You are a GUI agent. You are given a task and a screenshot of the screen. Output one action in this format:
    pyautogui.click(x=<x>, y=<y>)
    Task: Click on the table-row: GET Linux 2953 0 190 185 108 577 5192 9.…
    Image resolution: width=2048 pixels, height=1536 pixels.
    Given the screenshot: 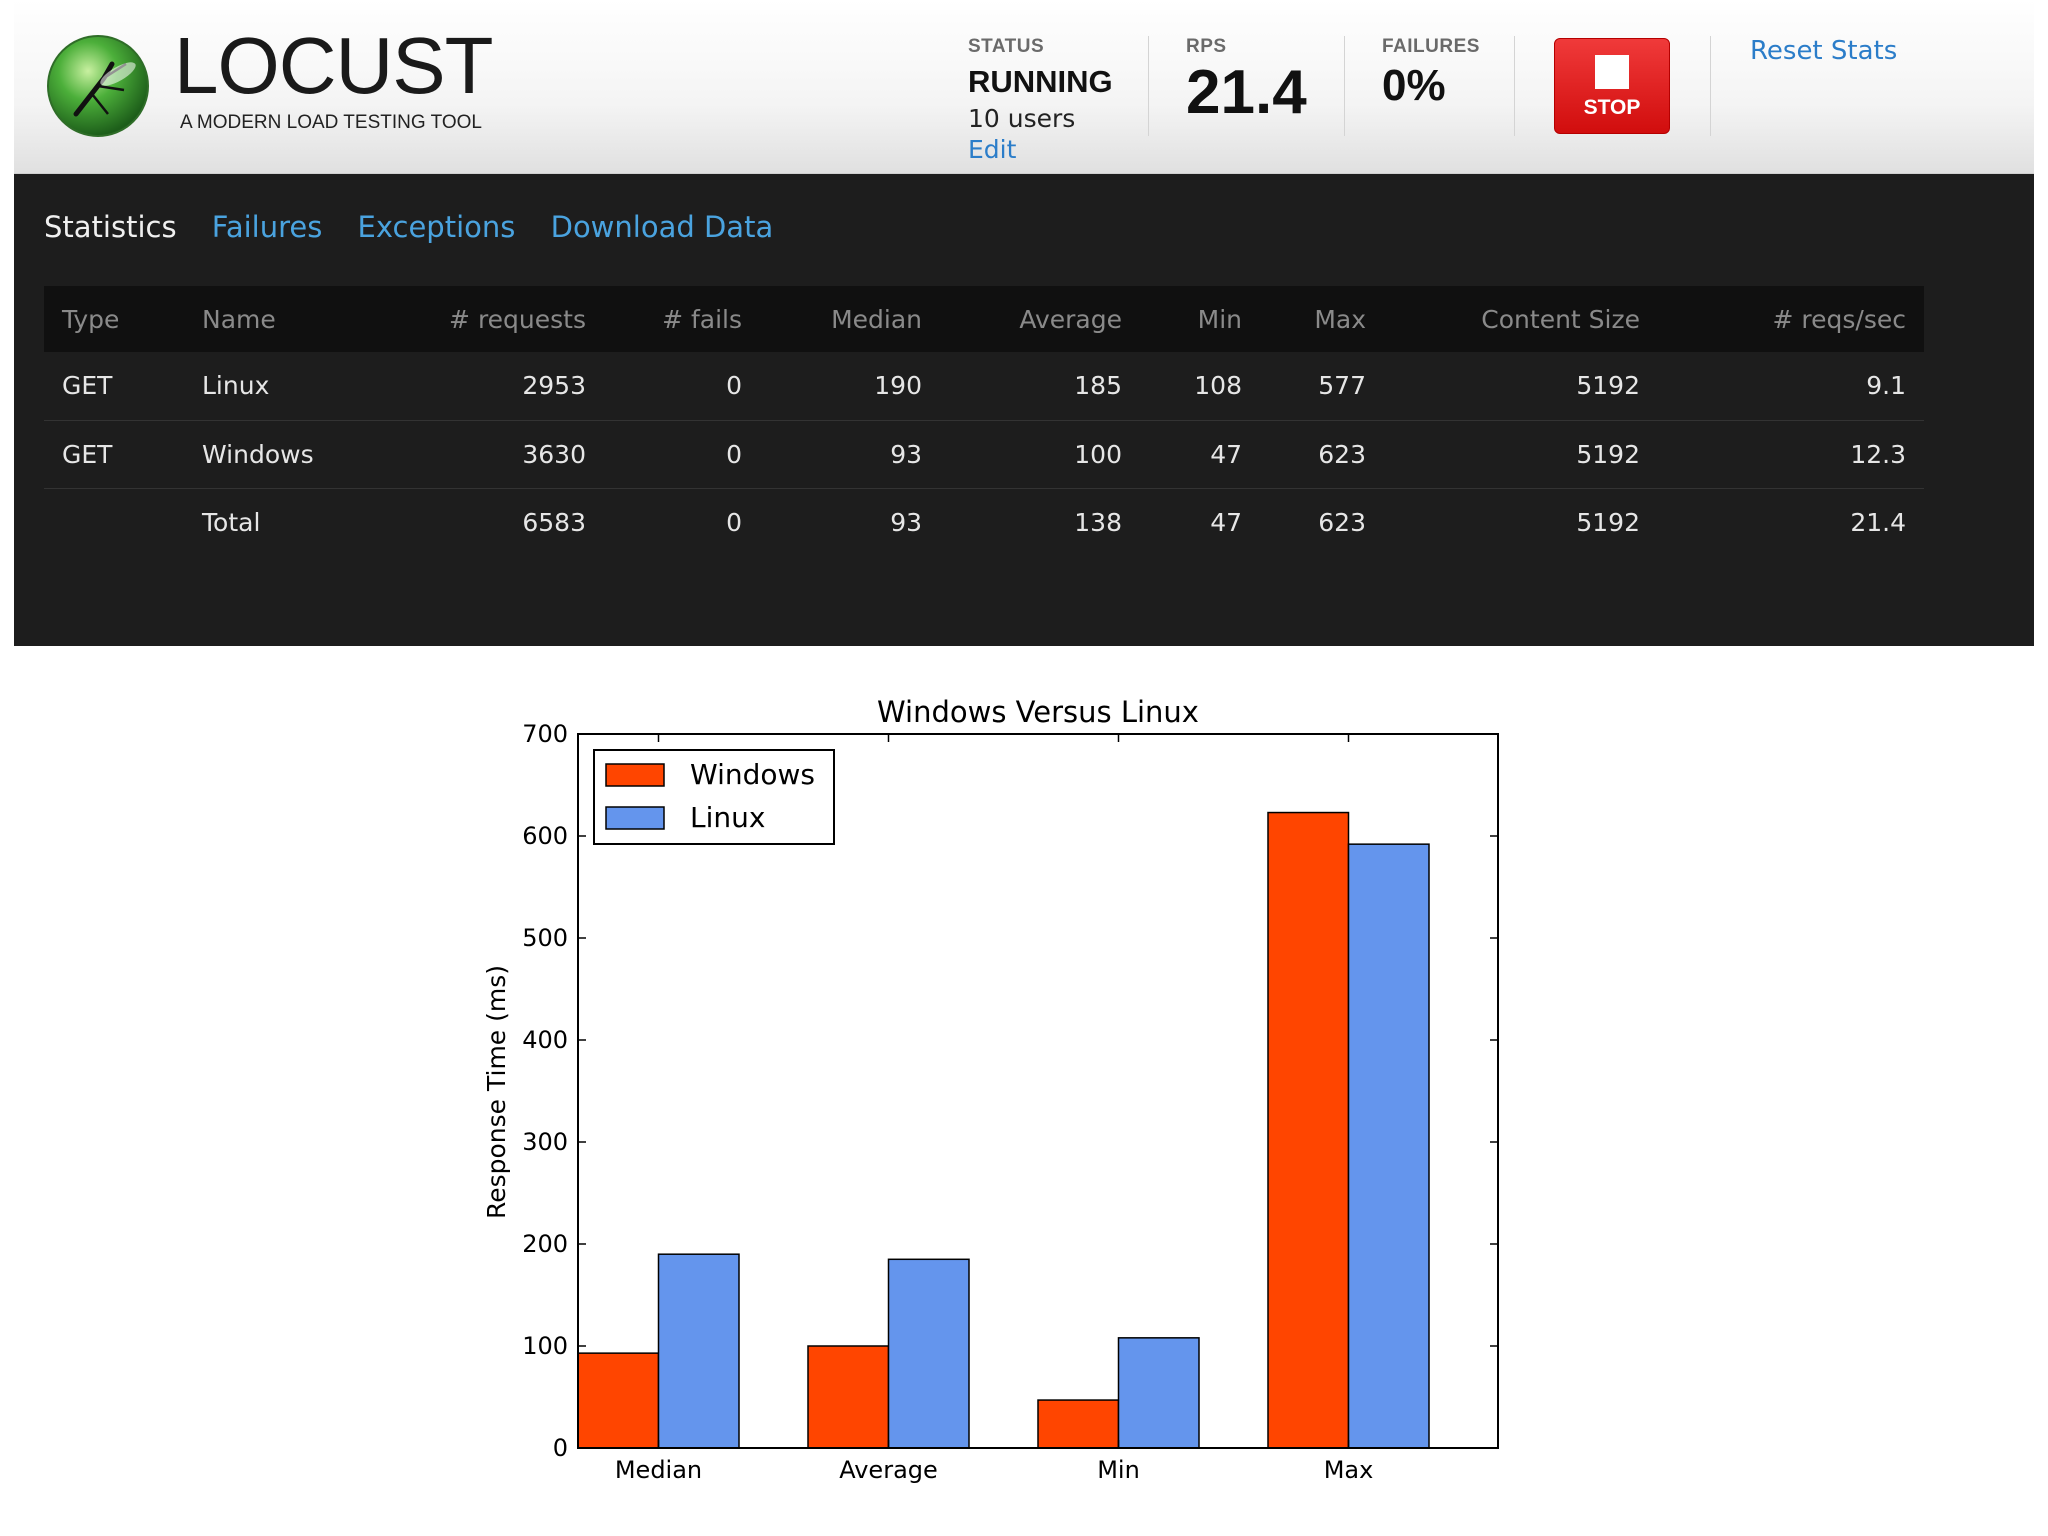 What is the action you would take?
    pyautogui.click(x=984, y=386)
    